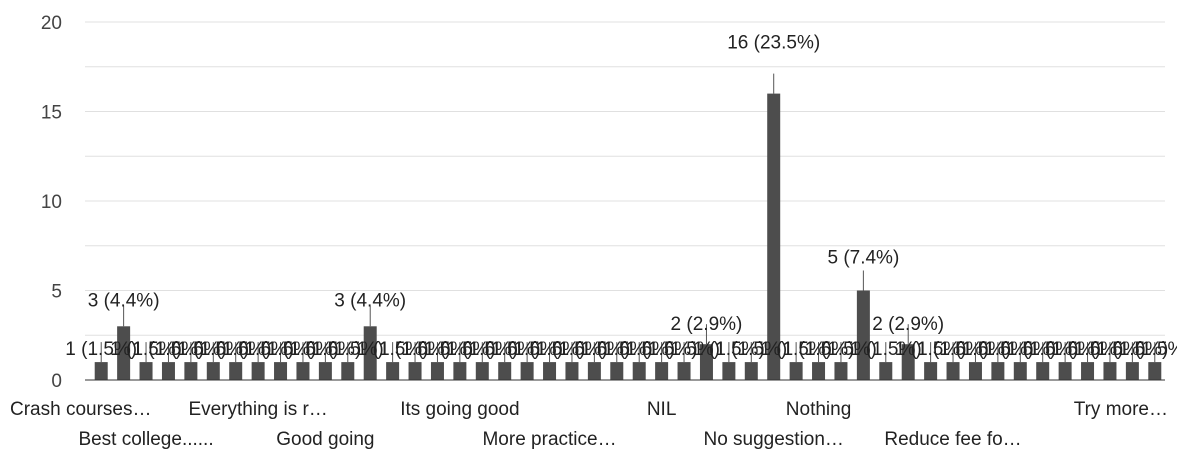  I want to click on data-label: 16 (23.5%), so click(773, 43).